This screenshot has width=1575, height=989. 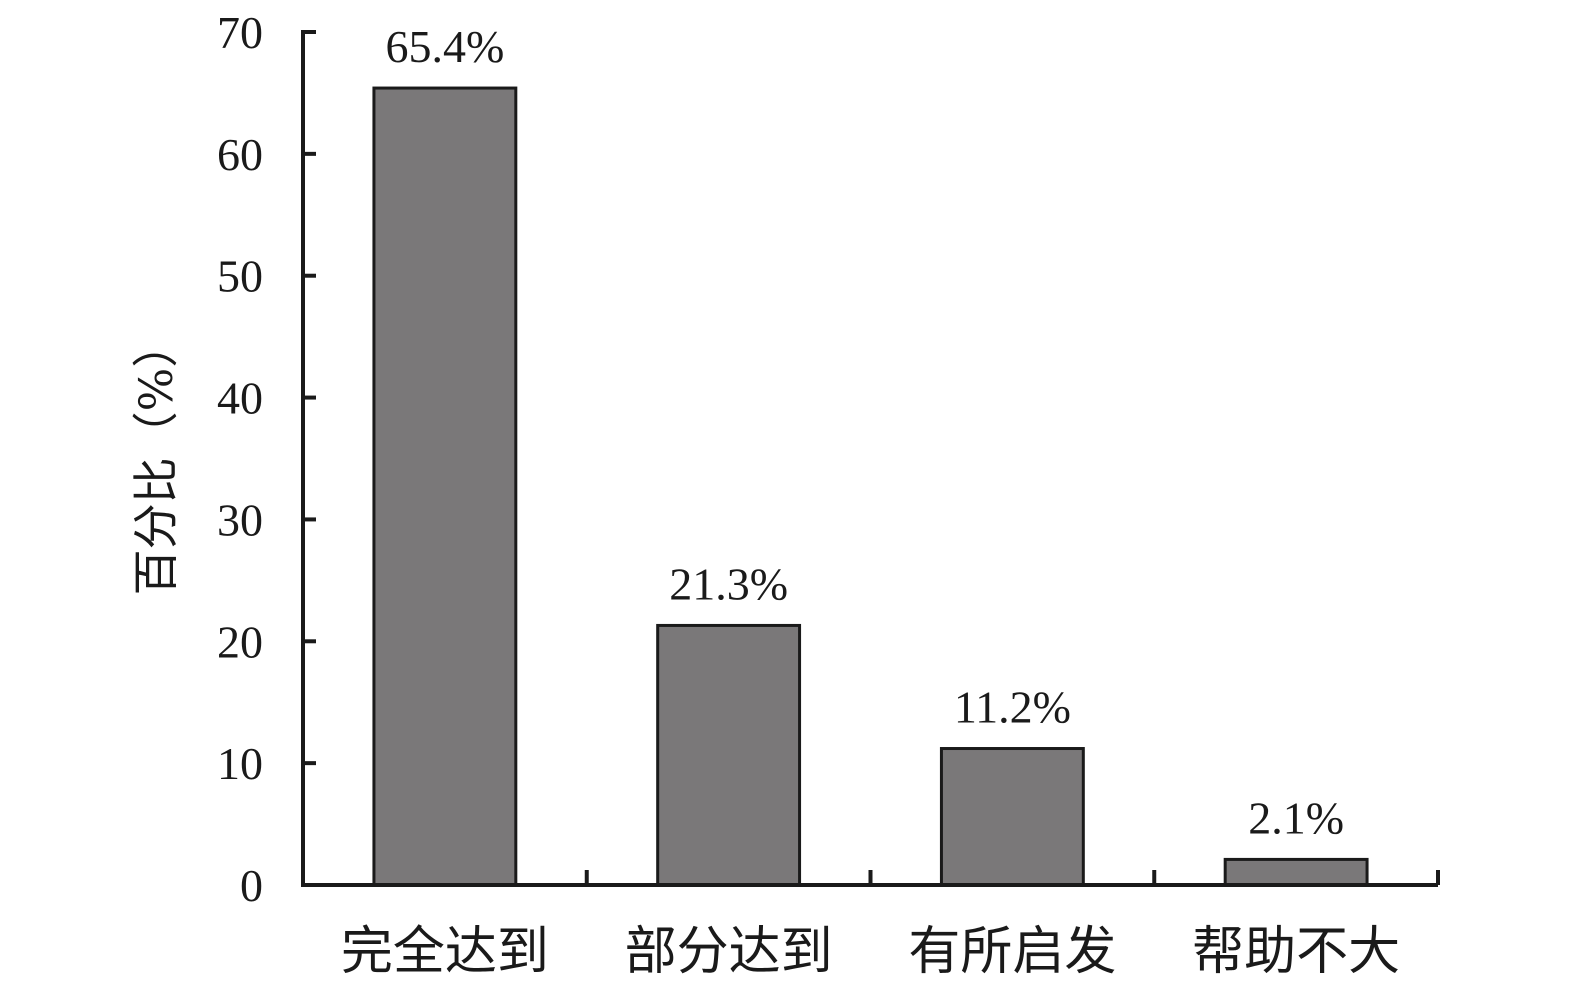 I want to click on x-axis-categories: 完全达到 部分达到 有所启发 帮助不大, so click(x=890, y=926).